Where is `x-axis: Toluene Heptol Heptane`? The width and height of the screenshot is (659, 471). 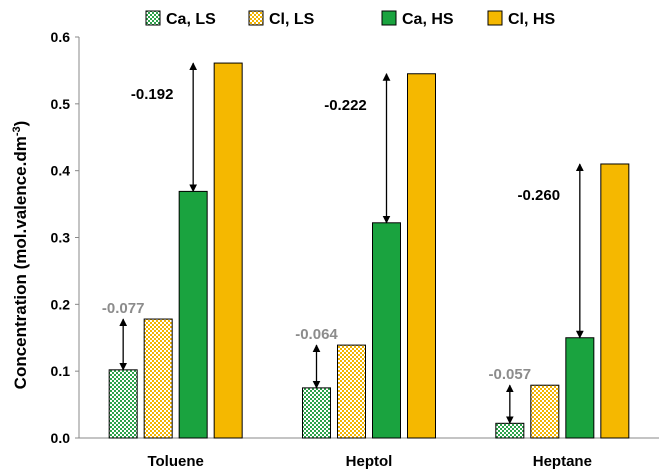
x-axis: Toluene Heptol Heptane is located at coordinates (369, 453).